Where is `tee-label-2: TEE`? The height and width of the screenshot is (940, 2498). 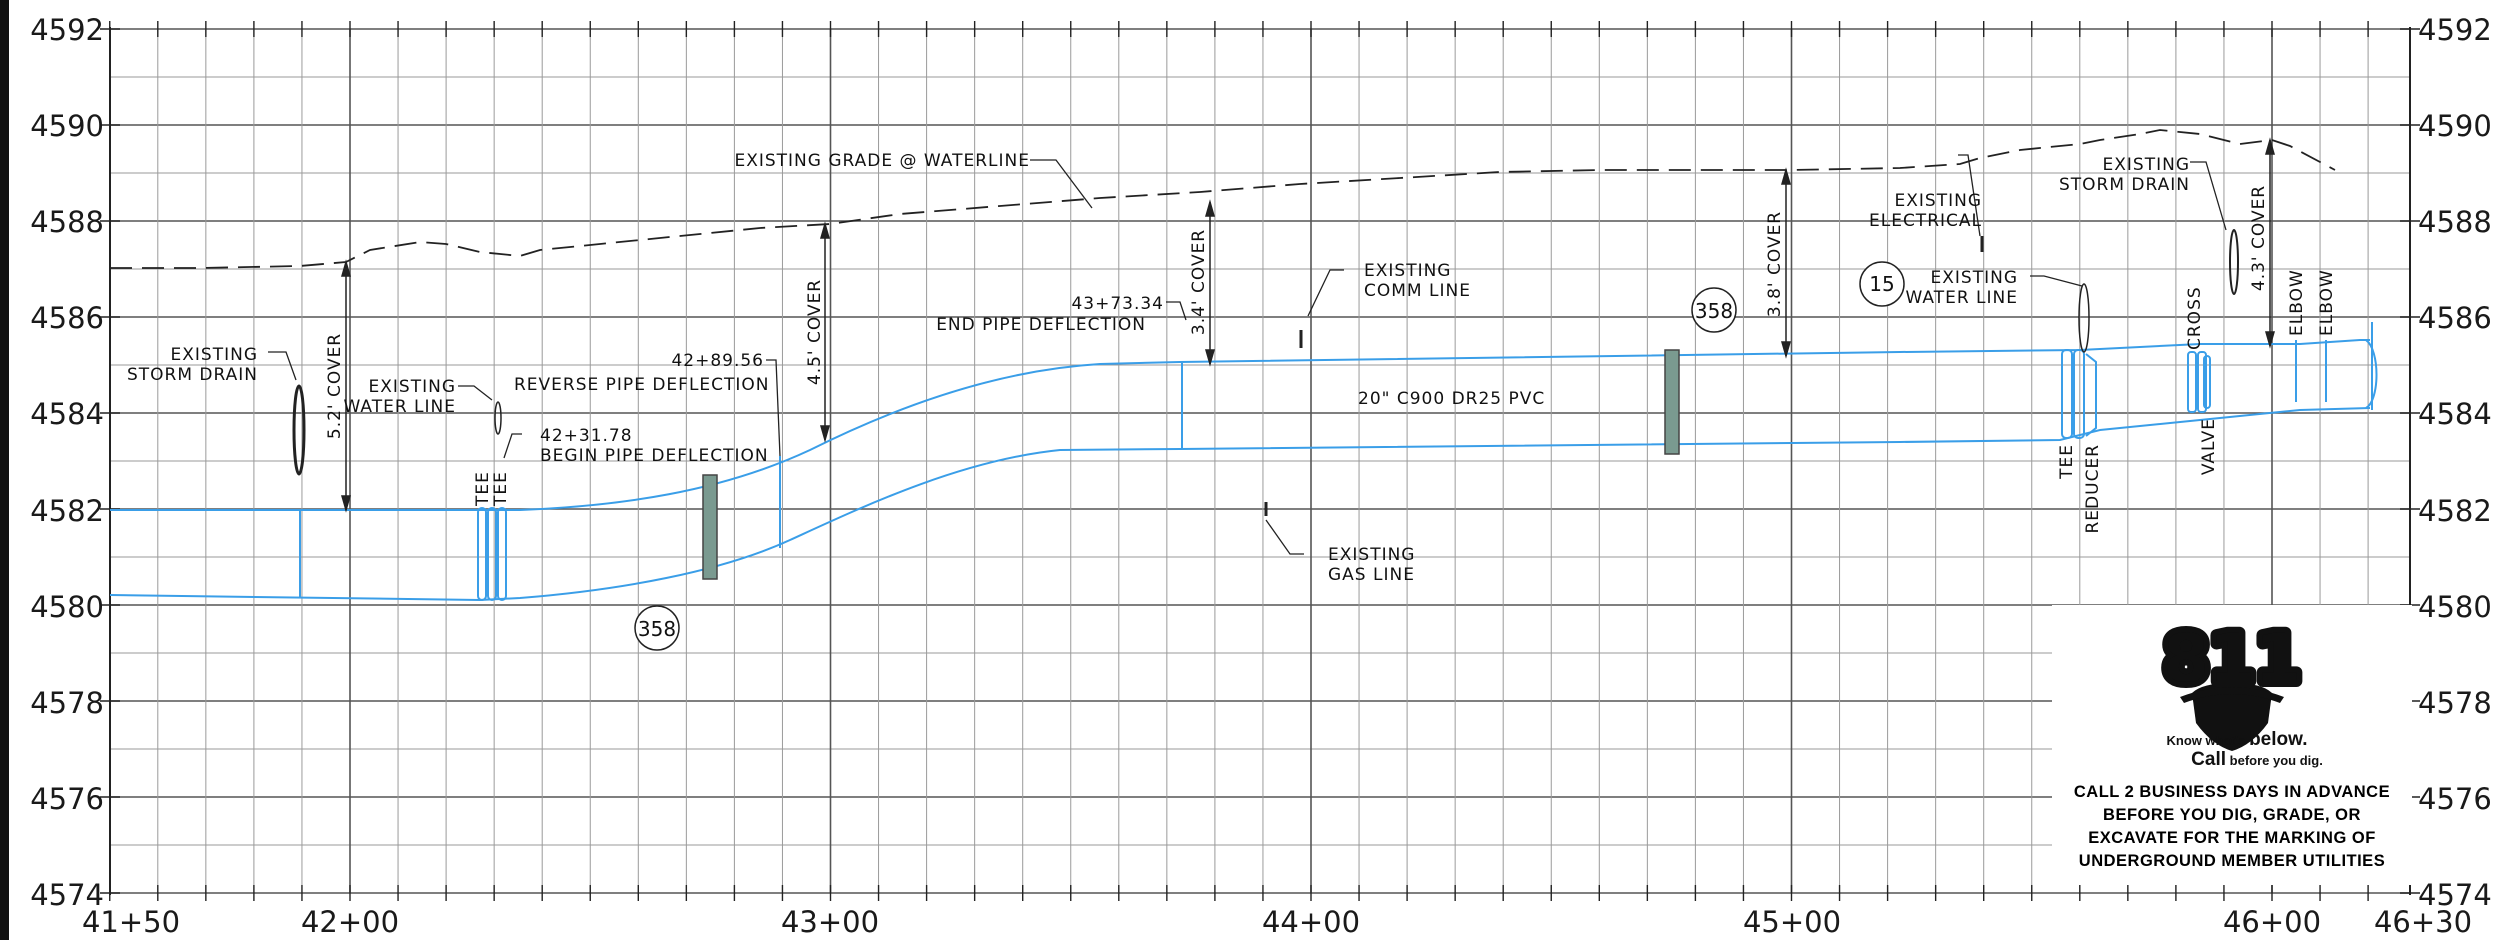 tee-label-2: TEE is located at coordinates (501, 489).